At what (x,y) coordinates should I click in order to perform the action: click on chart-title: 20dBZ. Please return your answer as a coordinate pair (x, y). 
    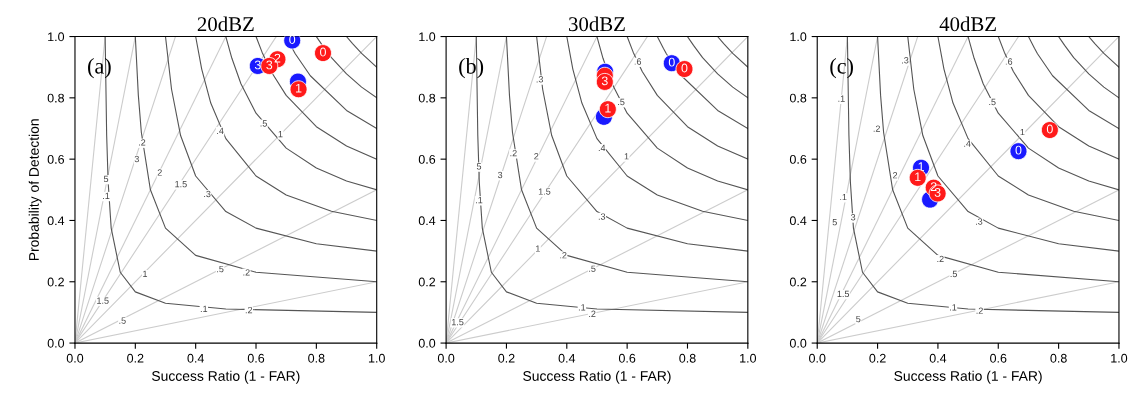
    Looking at the image, I should click on (225, 24).